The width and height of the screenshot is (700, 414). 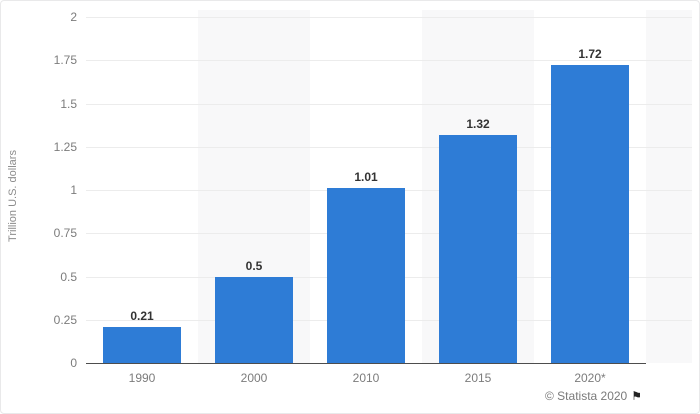 I want to click on y-tick-label: 1.5, so click(x=68, y=103).